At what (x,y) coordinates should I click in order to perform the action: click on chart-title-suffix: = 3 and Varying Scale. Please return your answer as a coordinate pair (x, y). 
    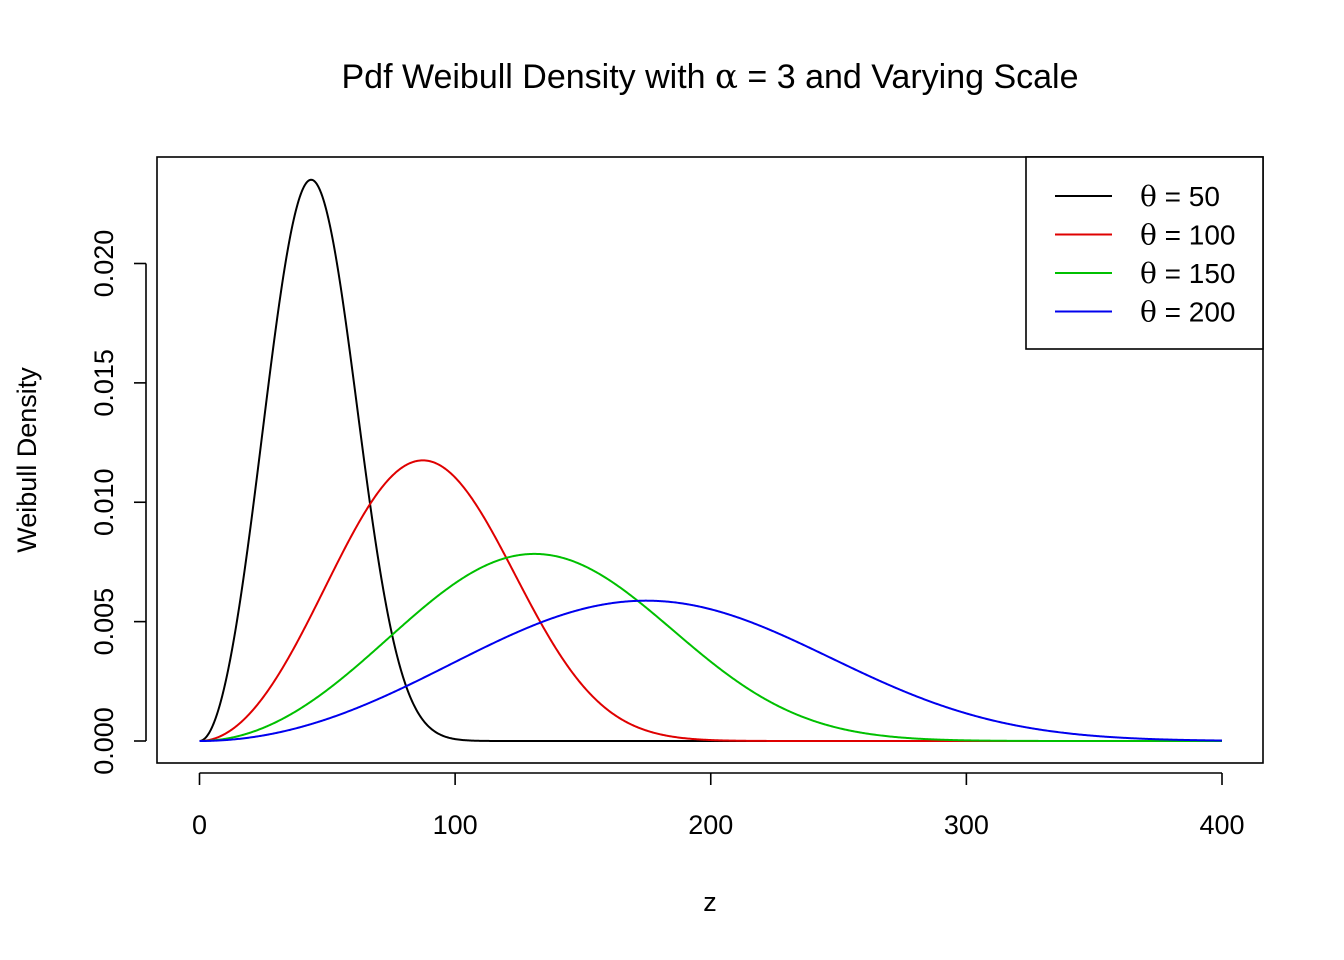
    Looking at the image, I should click on (908, 77).